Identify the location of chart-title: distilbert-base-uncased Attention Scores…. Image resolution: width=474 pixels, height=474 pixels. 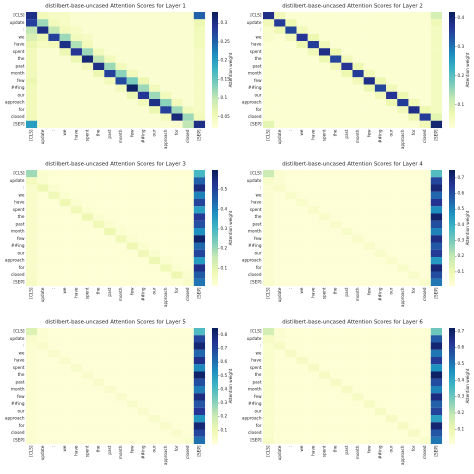
(115, 323).